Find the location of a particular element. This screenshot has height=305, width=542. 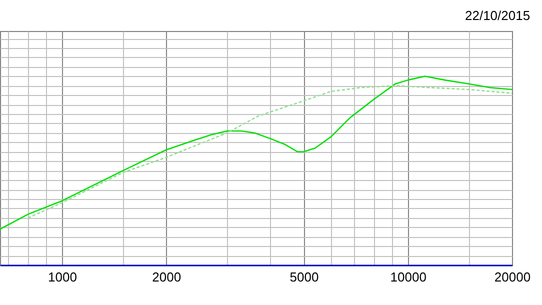

text: 22/10/2015 is located at coordinates (497, 15).